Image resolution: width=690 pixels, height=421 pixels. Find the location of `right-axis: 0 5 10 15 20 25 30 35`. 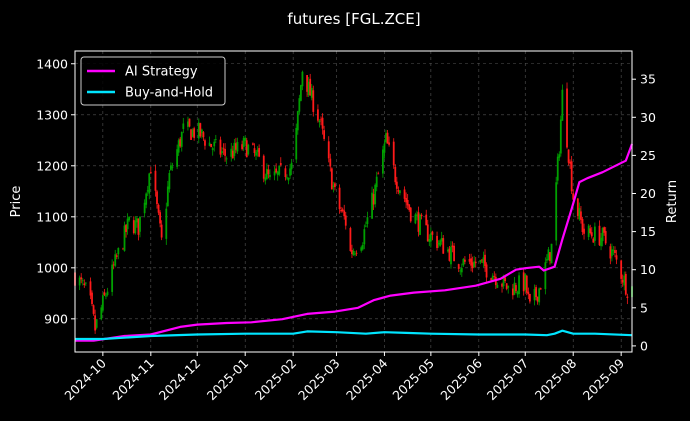

right-axis: 0 5 10 15 20 25 30 35 is located at coordinates (644, 212).